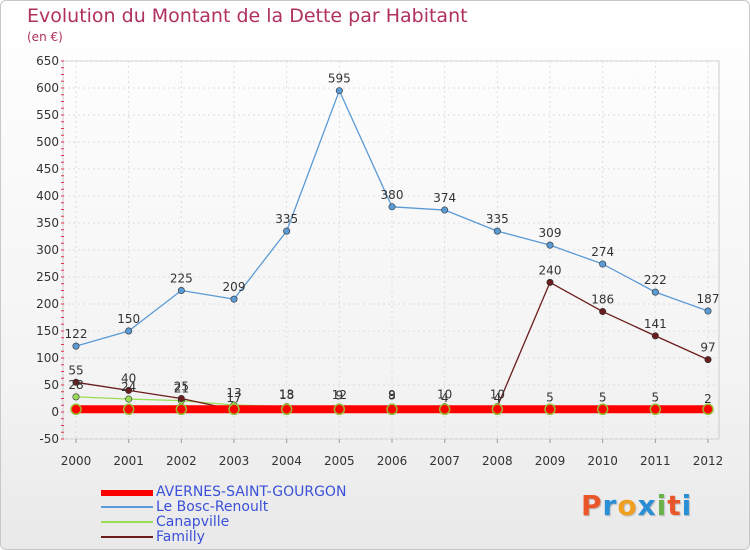  Describe the element at coordinates (708, 461) in the screenshot. I see `x-tick-label: 2012` at that location.